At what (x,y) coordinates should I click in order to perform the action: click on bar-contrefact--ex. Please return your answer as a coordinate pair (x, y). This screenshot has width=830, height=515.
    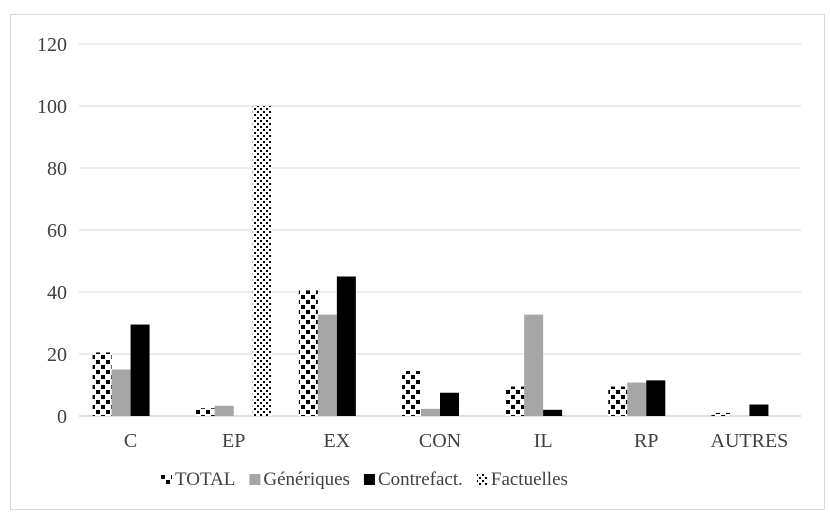
    Looking at the image, I should click on (346, 346).